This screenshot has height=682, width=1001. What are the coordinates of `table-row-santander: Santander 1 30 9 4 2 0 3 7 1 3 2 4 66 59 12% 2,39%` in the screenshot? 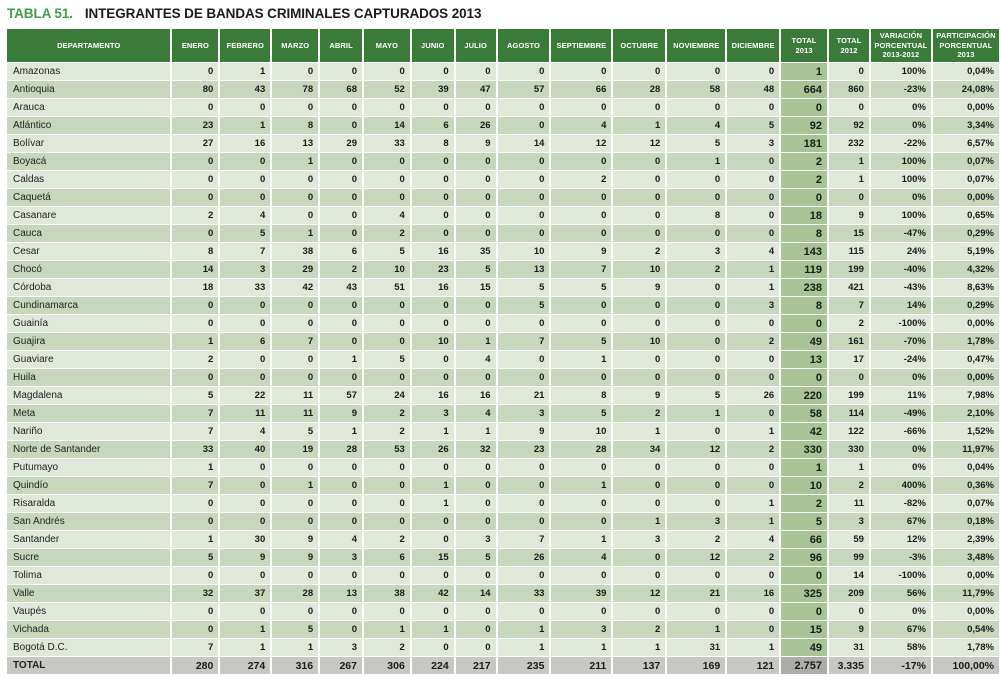 It's located at (503, 539).